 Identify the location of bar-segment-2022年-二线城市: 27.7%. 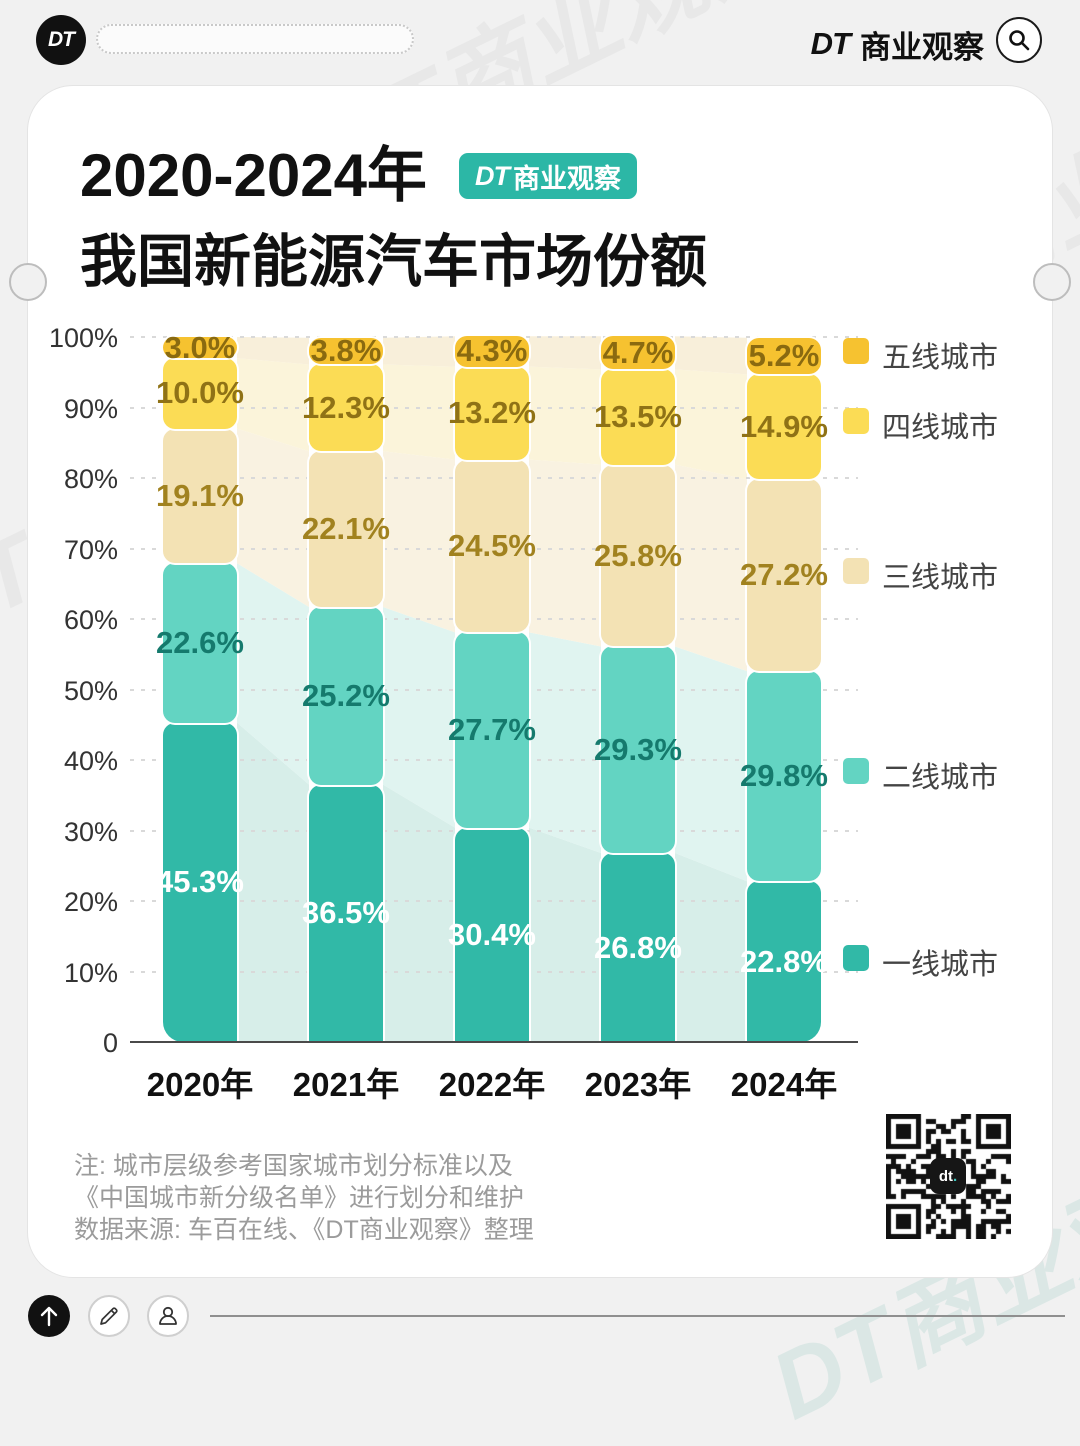
(492, 730).